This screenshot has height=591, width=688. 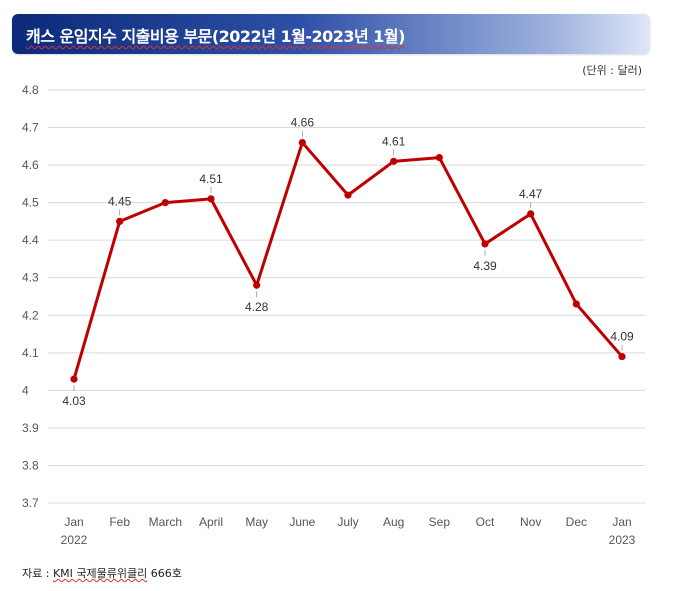 I want to click on data-label: 4.66, so click(x=303, y=123).